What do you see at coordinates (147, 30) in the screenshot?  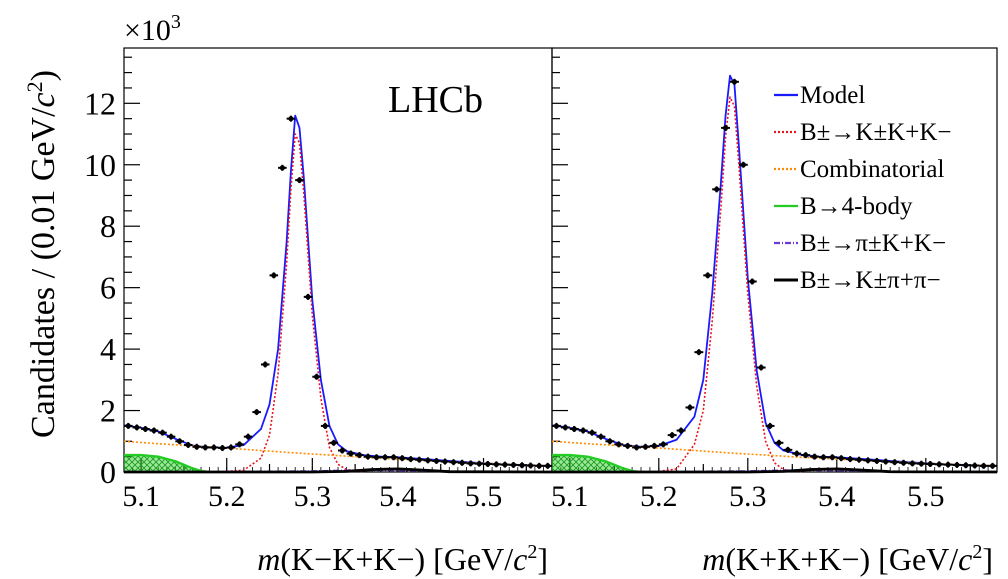 I see `y-axis-exponent-base: ×10` at bounding box center [147, 30].